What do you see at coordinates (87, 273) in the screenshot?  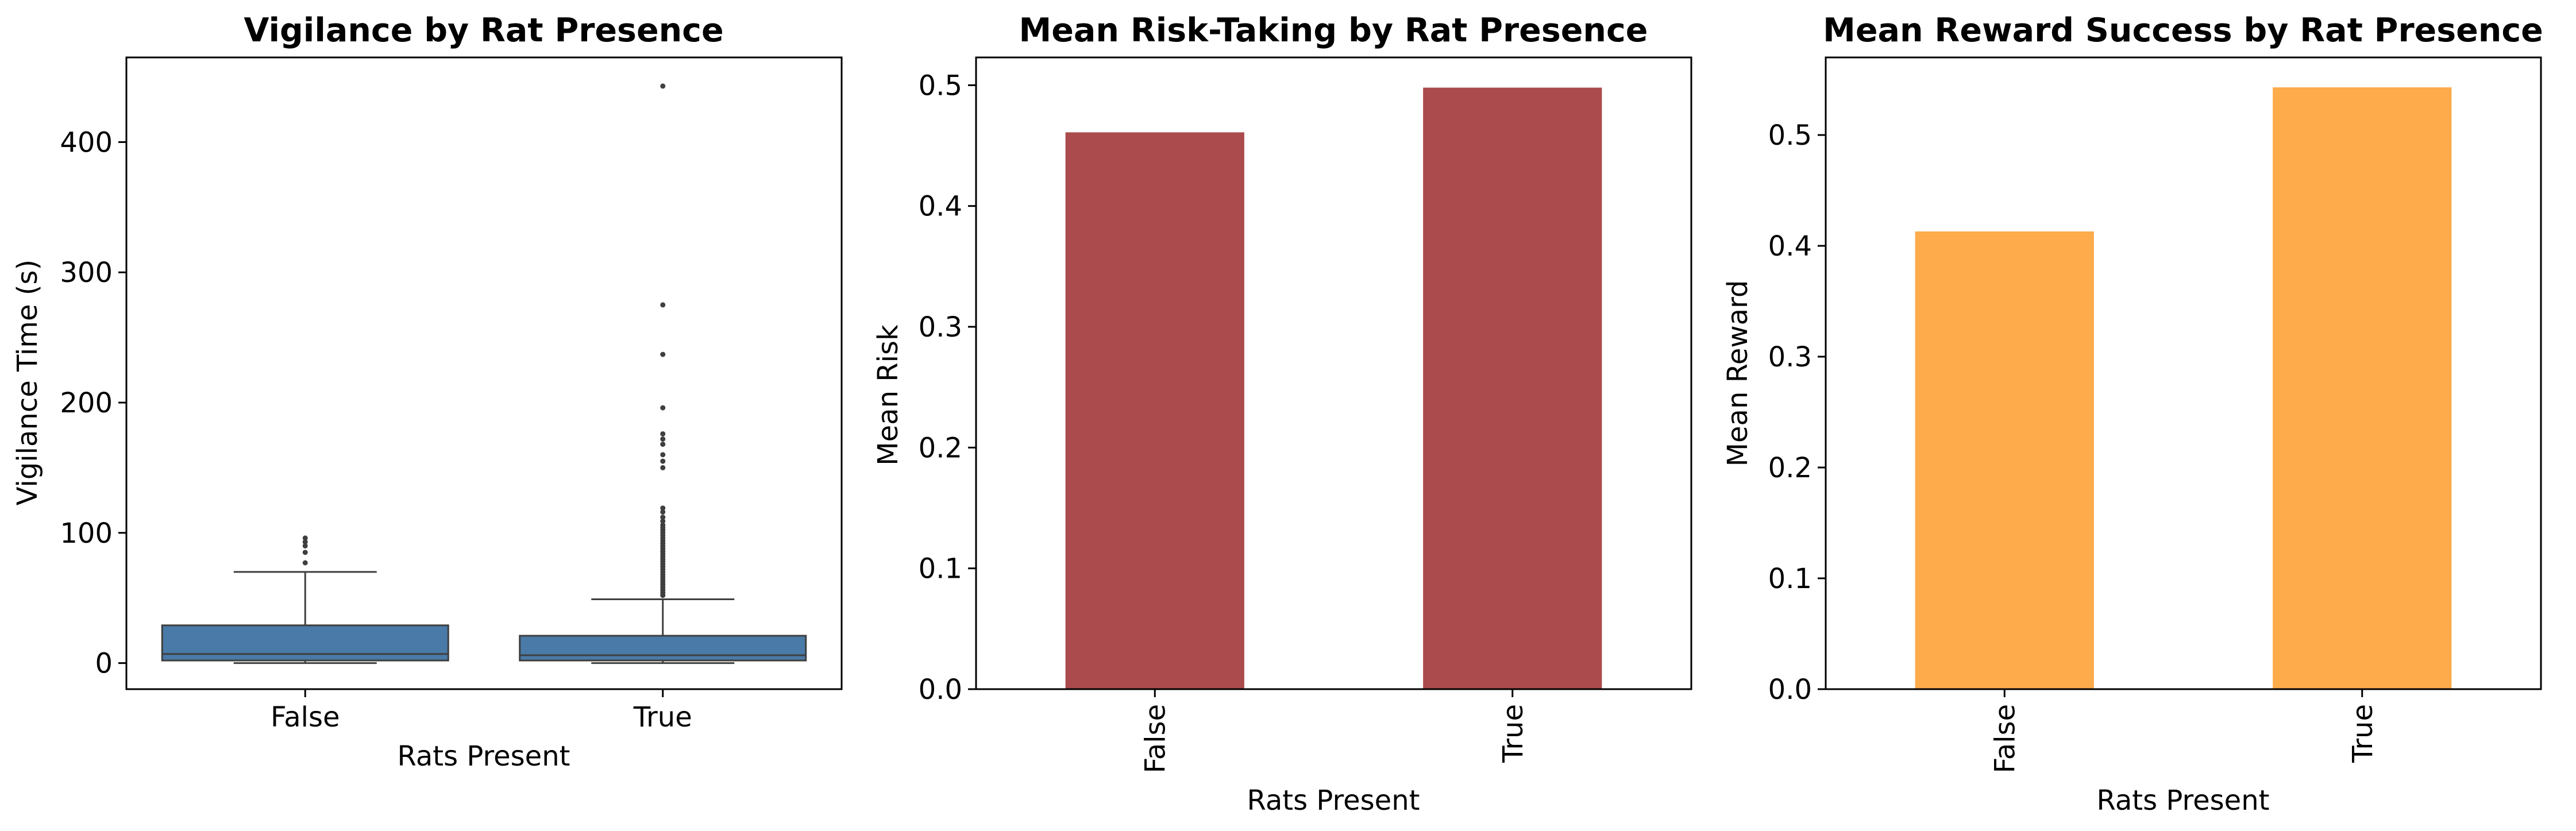 I see `y-tick-label: 300` at bounding box center [87, 273].